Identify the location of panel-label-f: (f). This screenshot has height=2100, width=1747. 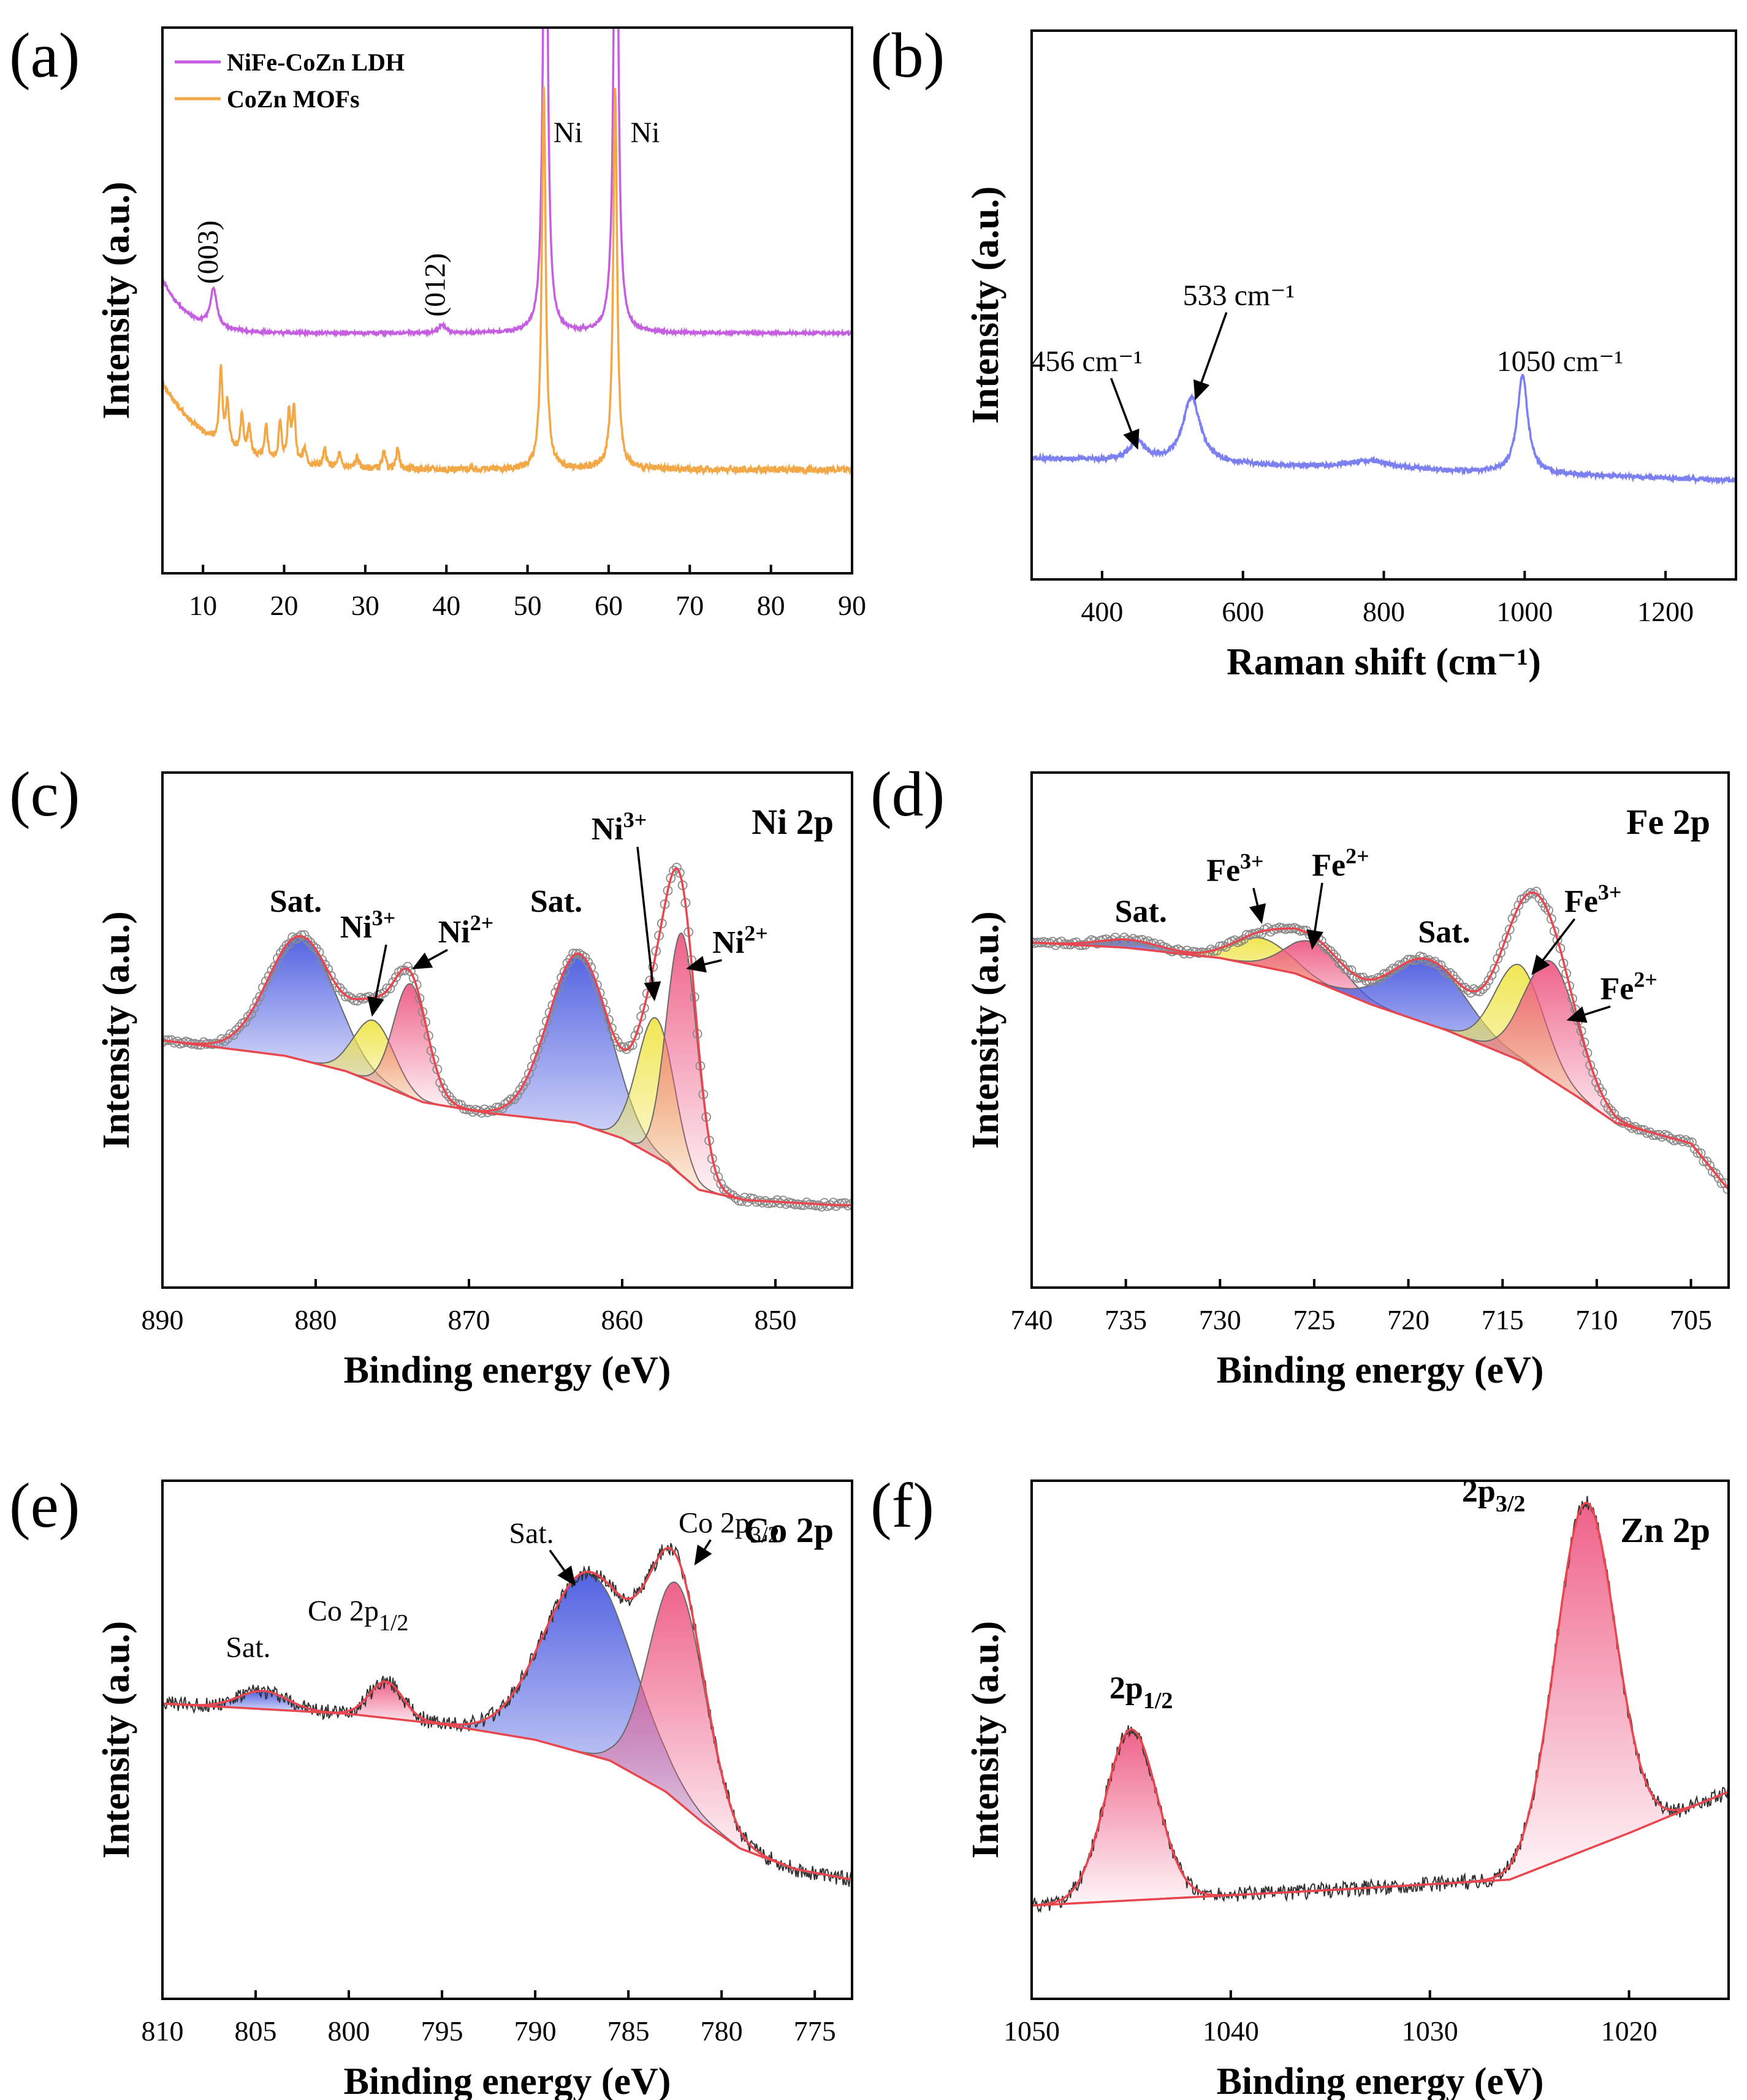
(902, 1506).